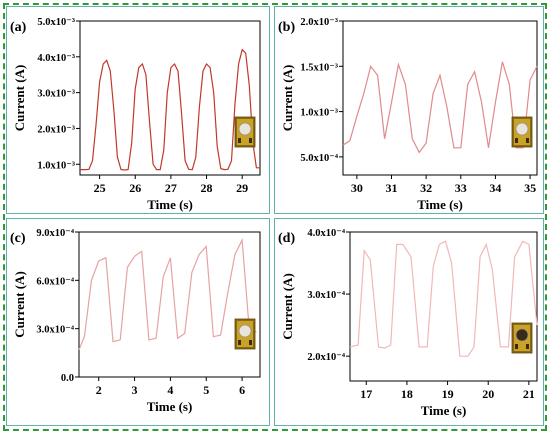 This screenshot has width=550, height=434. What do you see at coordinates (443, 298) in the screenshot?
I see `chart-d-series-line` at bounding box center [443, 298].